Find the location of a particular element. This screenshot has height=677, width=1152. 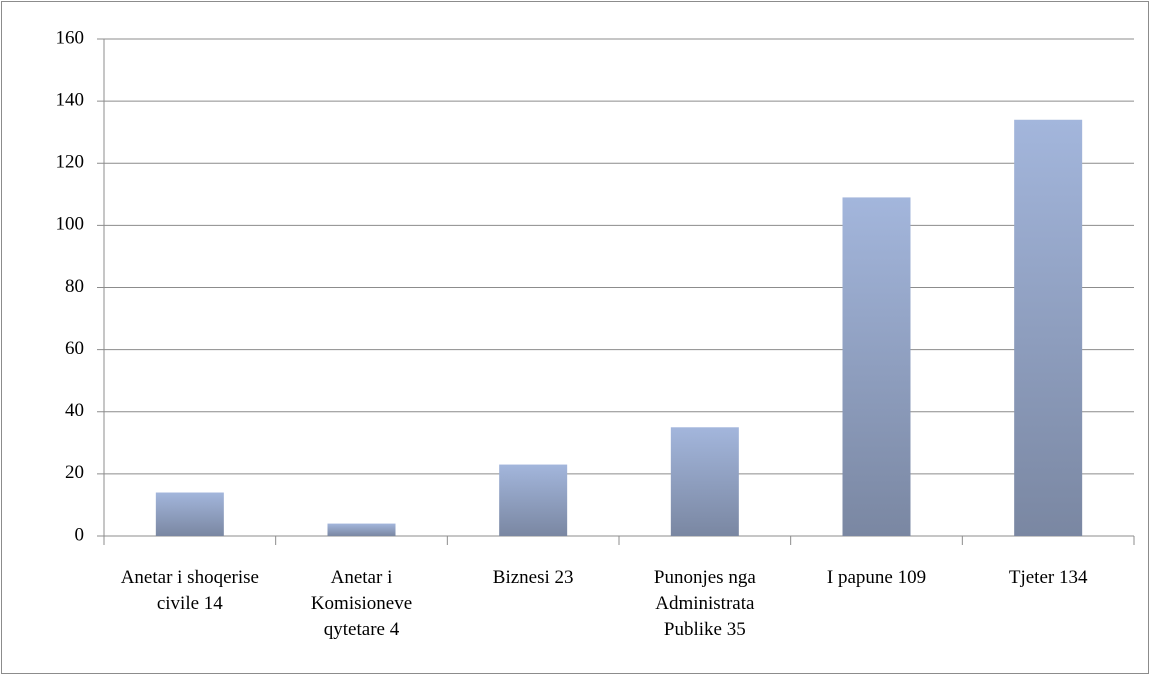

y-tick-label: 60 is located at coordinates (74, 348).